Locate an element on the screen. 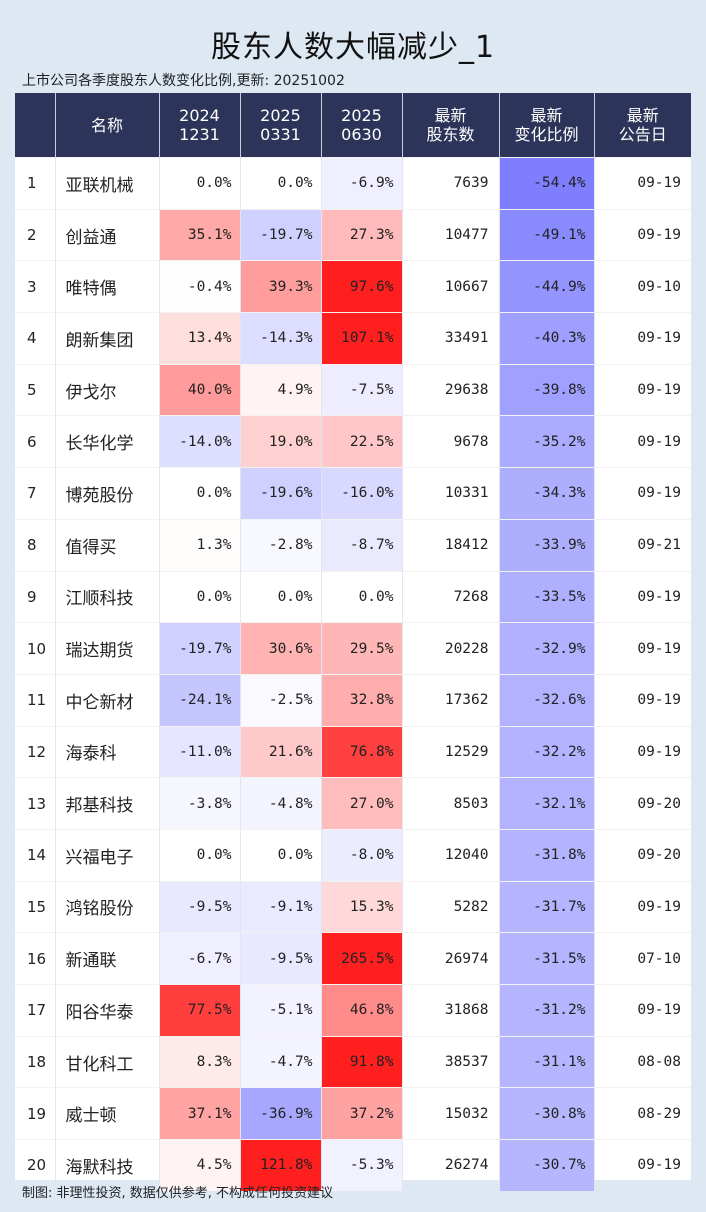 The width and height of the screenshot is (706, 1212). stock-name-cell: 亚联机械 is located at coordinates (107, 183).